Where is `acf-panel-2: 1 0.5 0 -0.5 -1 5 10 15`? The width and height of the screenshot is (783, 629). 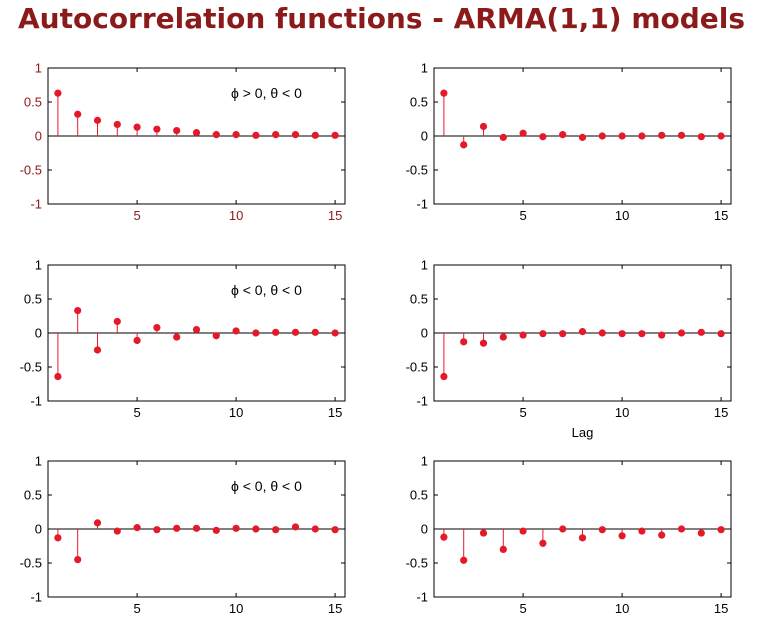
acf-panel-2: 1 0.5 0 -0.5 -1 5 10 15 is located at coordinates (569, 142).